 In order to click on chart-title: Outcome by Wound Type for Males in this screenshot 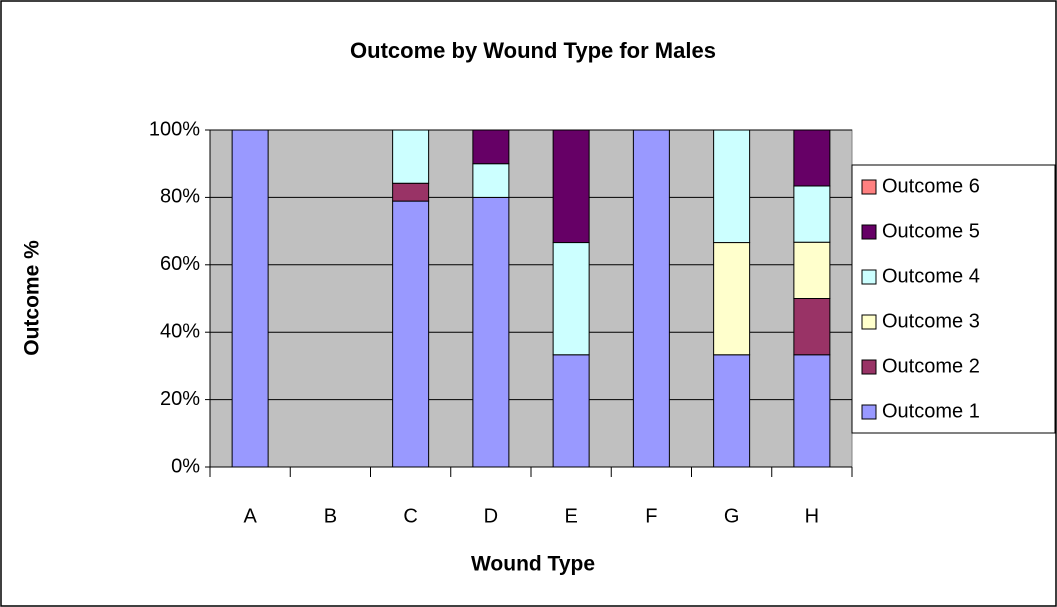, I will do `click(533, 50)`.